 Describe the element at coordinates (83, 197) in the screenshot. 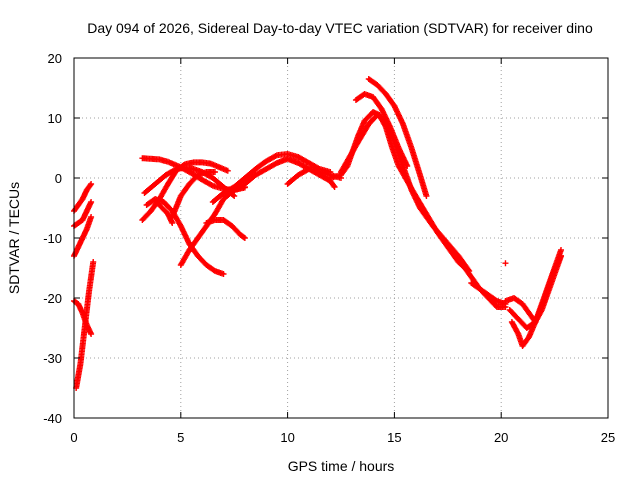

I see `series-a1` at that location.